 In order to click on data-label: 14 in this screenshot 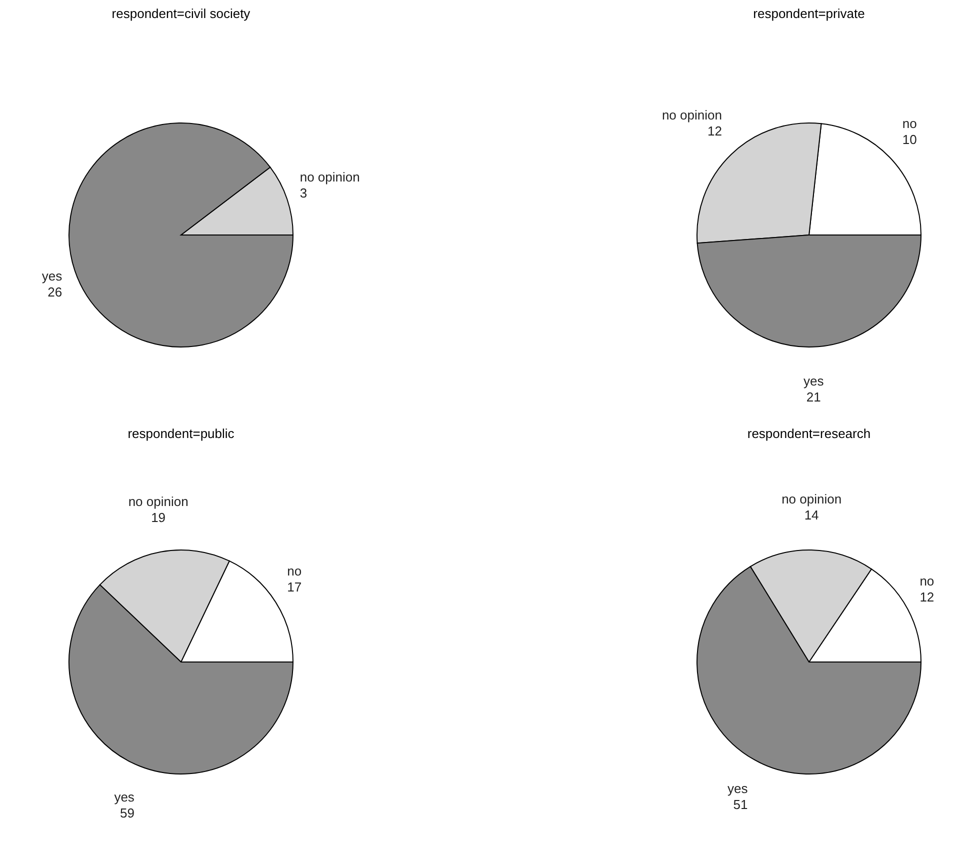, I will do `click(811, 514)`.